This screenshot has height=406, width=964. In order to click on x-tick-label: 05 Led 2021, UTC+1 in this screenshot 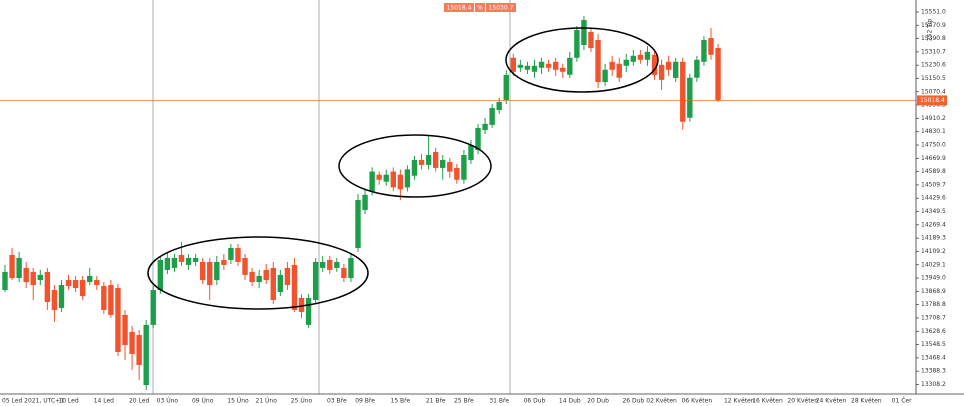, I will do `click(33, 401)`.